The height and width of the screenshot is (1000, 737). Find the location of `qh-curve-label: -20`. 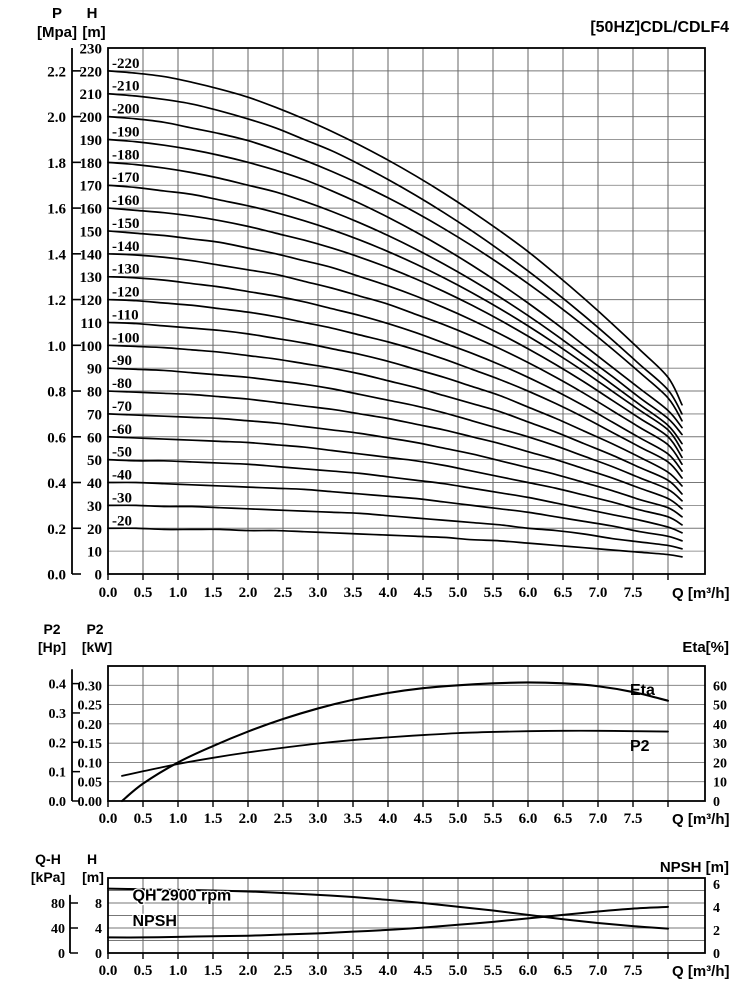

qh-curve-label: -20 is located at coordinates (122, 521).